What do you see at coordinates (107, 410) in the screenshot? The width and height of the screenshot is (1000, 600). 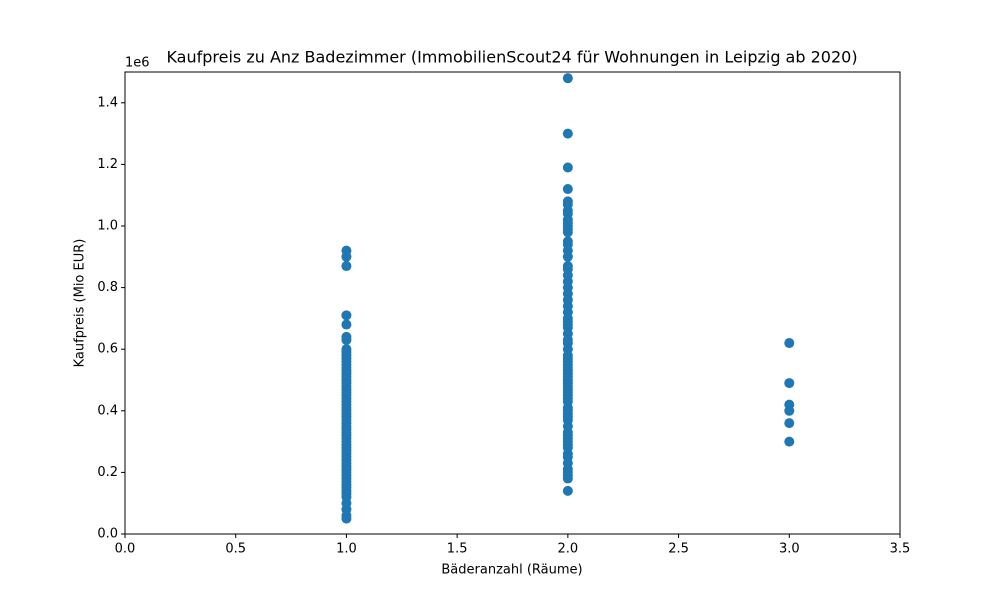 I see `y-tick-label: 0.4` at bounding box center [107, 410].